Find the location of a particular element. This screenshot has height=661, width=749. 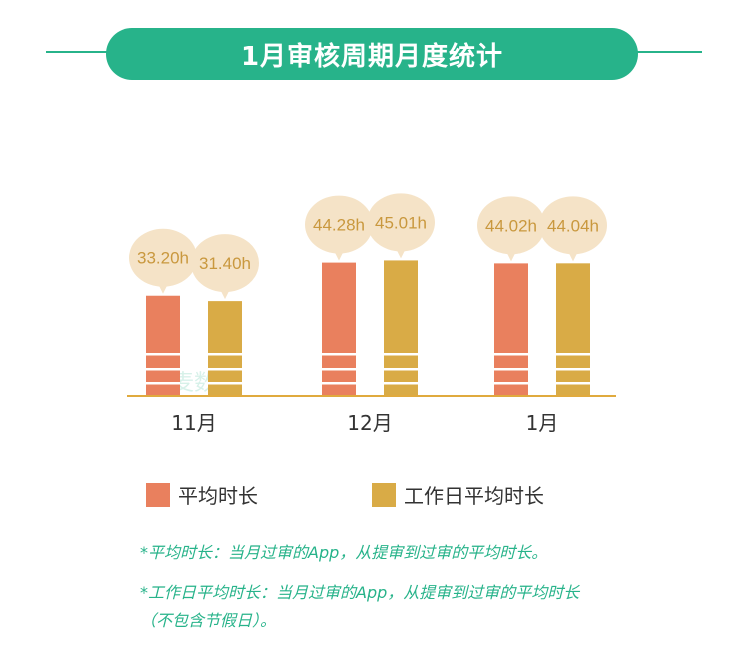

x-tick-label-1: 12月 is located at coordinates (369, 423).